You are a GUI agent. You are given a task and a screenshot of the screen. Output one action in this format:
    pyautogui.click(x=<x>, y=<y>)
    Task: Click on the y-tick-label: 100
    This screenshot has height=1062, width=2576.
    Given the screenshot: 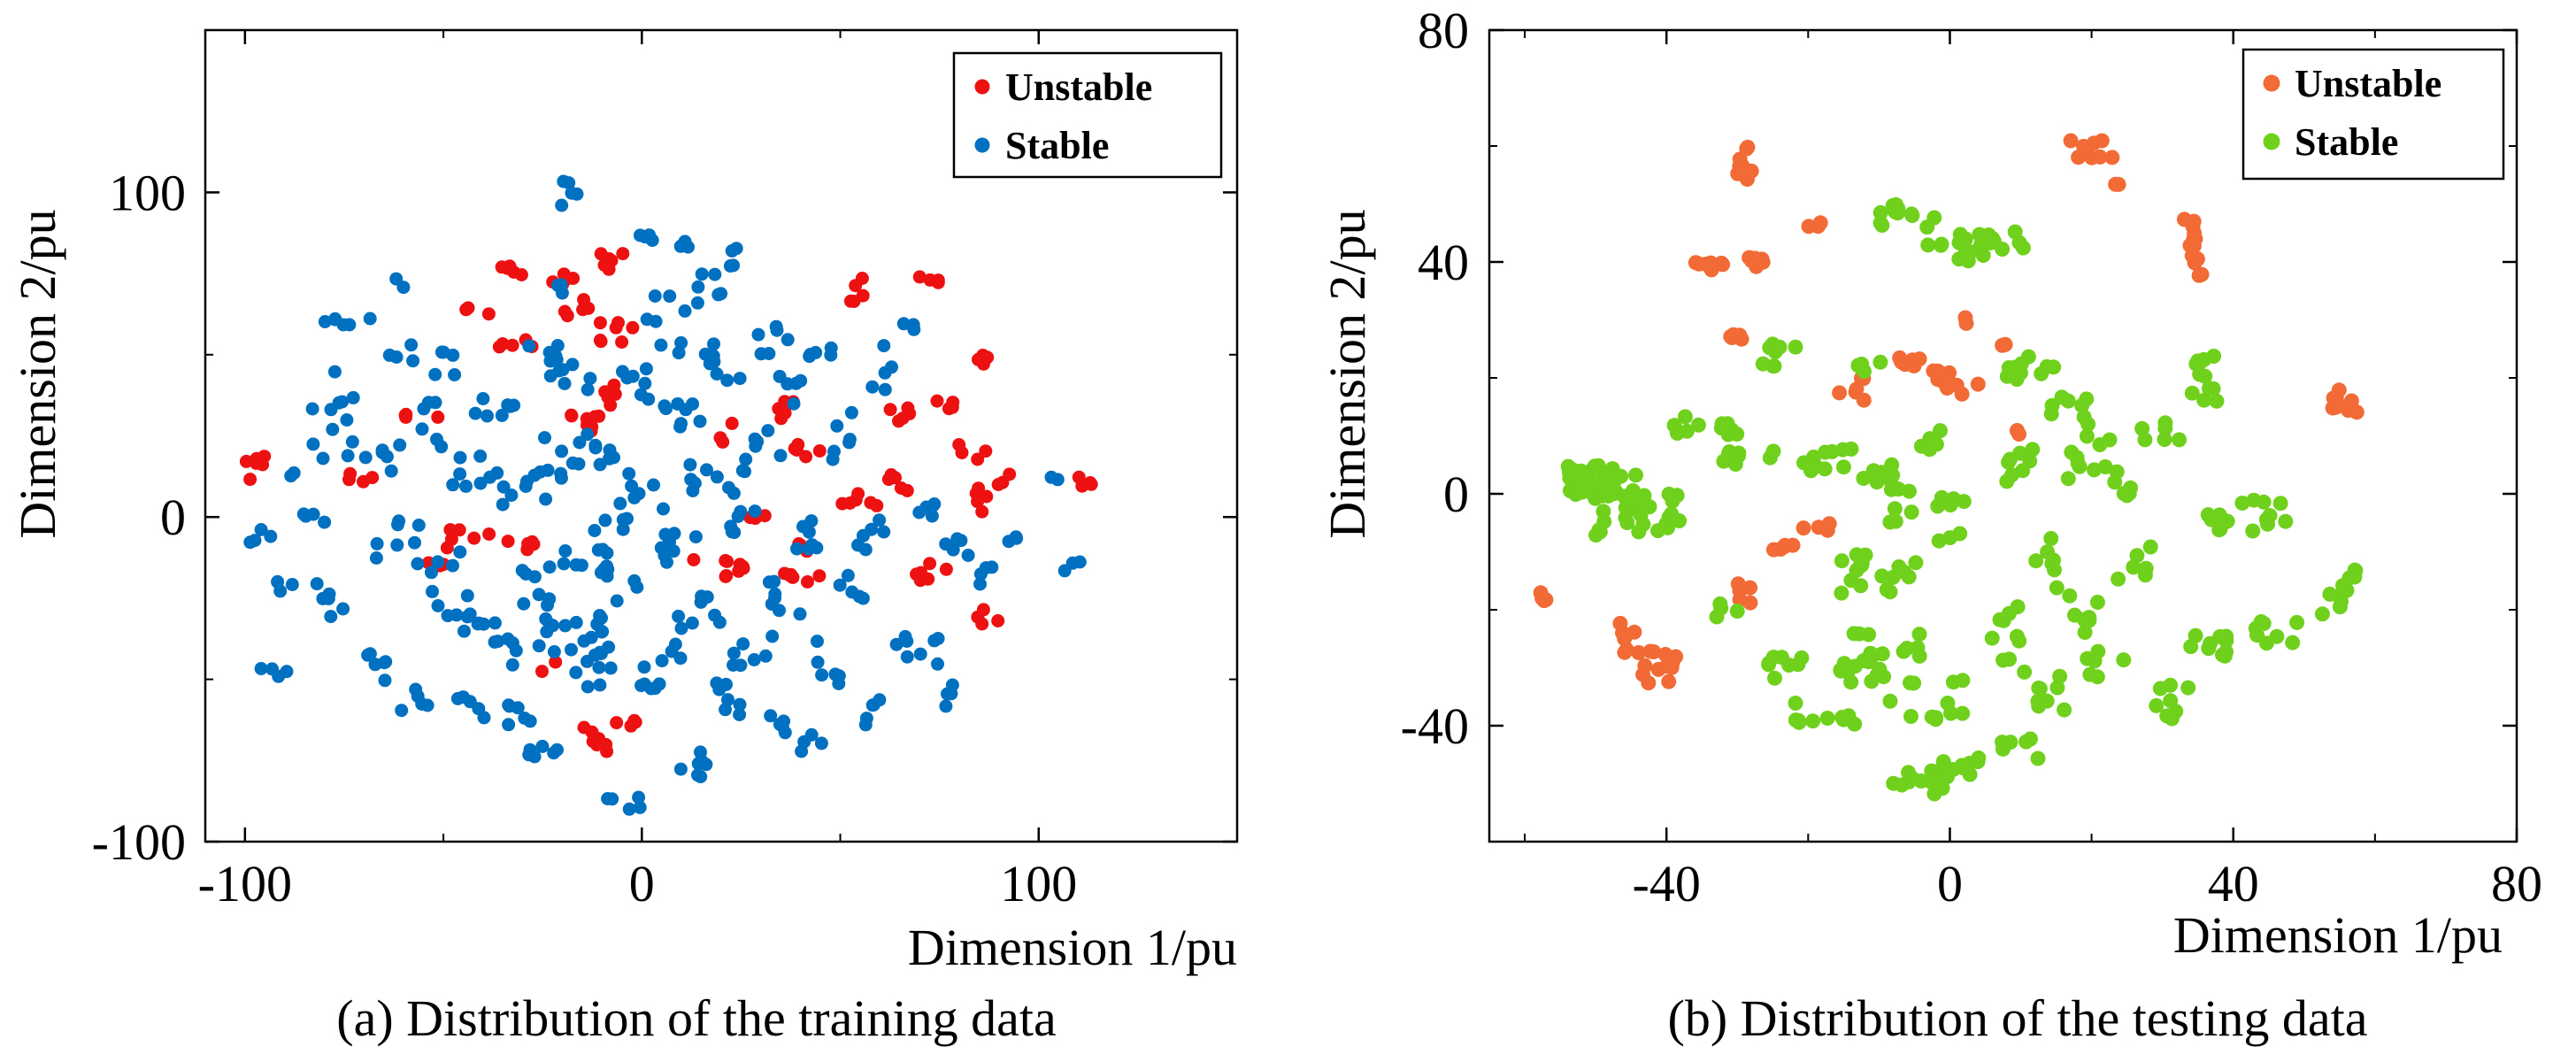 What is the action you would take?
    pyautogui.click(x=147, y=193)
    